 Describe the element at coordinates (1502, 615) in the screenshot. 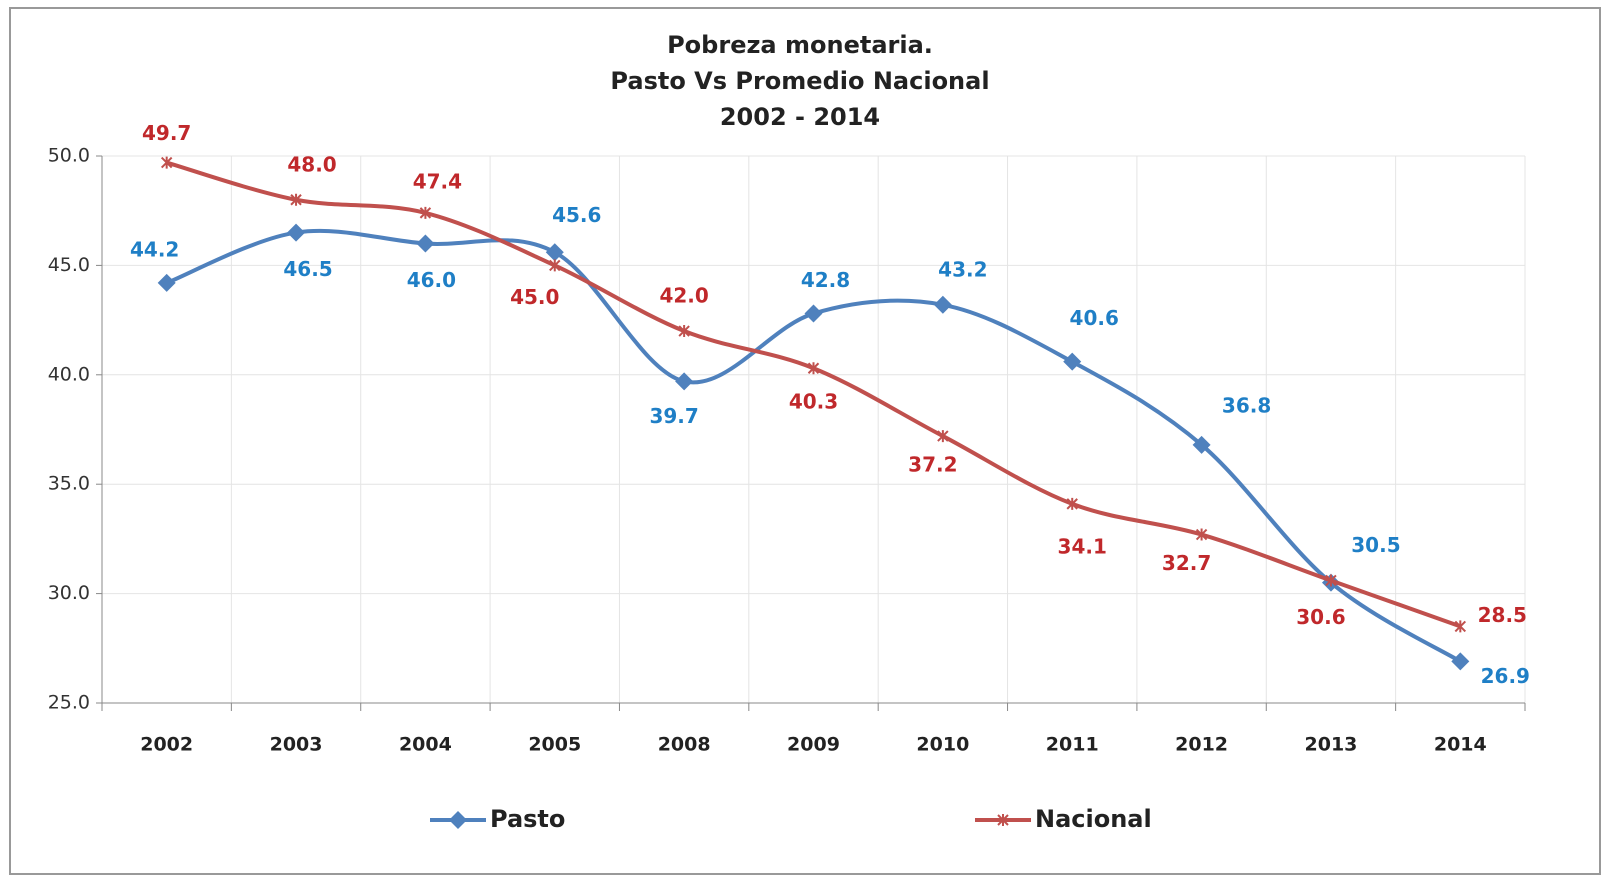

I see `data-label: 28.5` at that location.